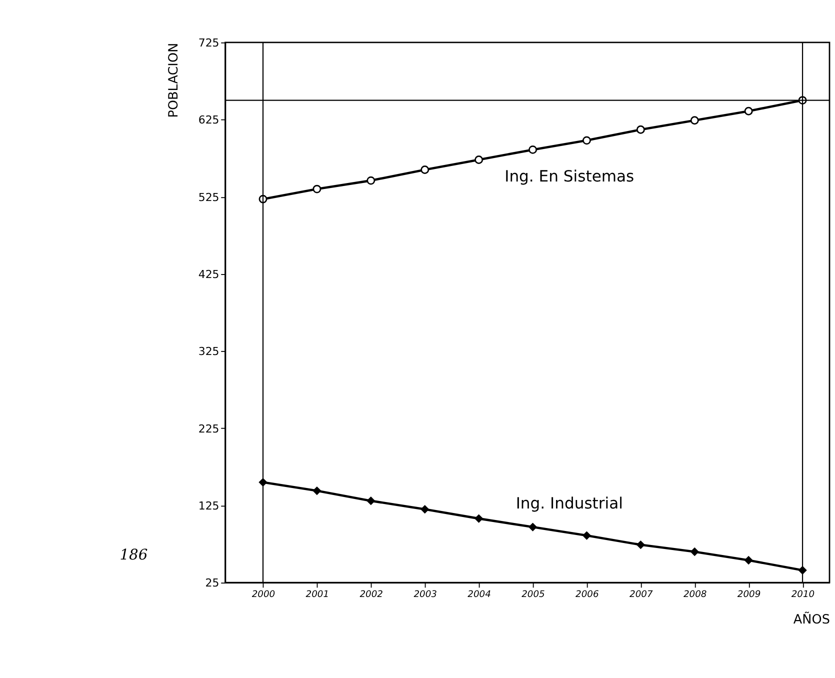 The image size is (835, 678). What do you see at coordinates (641, 595) in the screenshot?
I see `x-tick-label: 2007` at bounding box center [641, 595].